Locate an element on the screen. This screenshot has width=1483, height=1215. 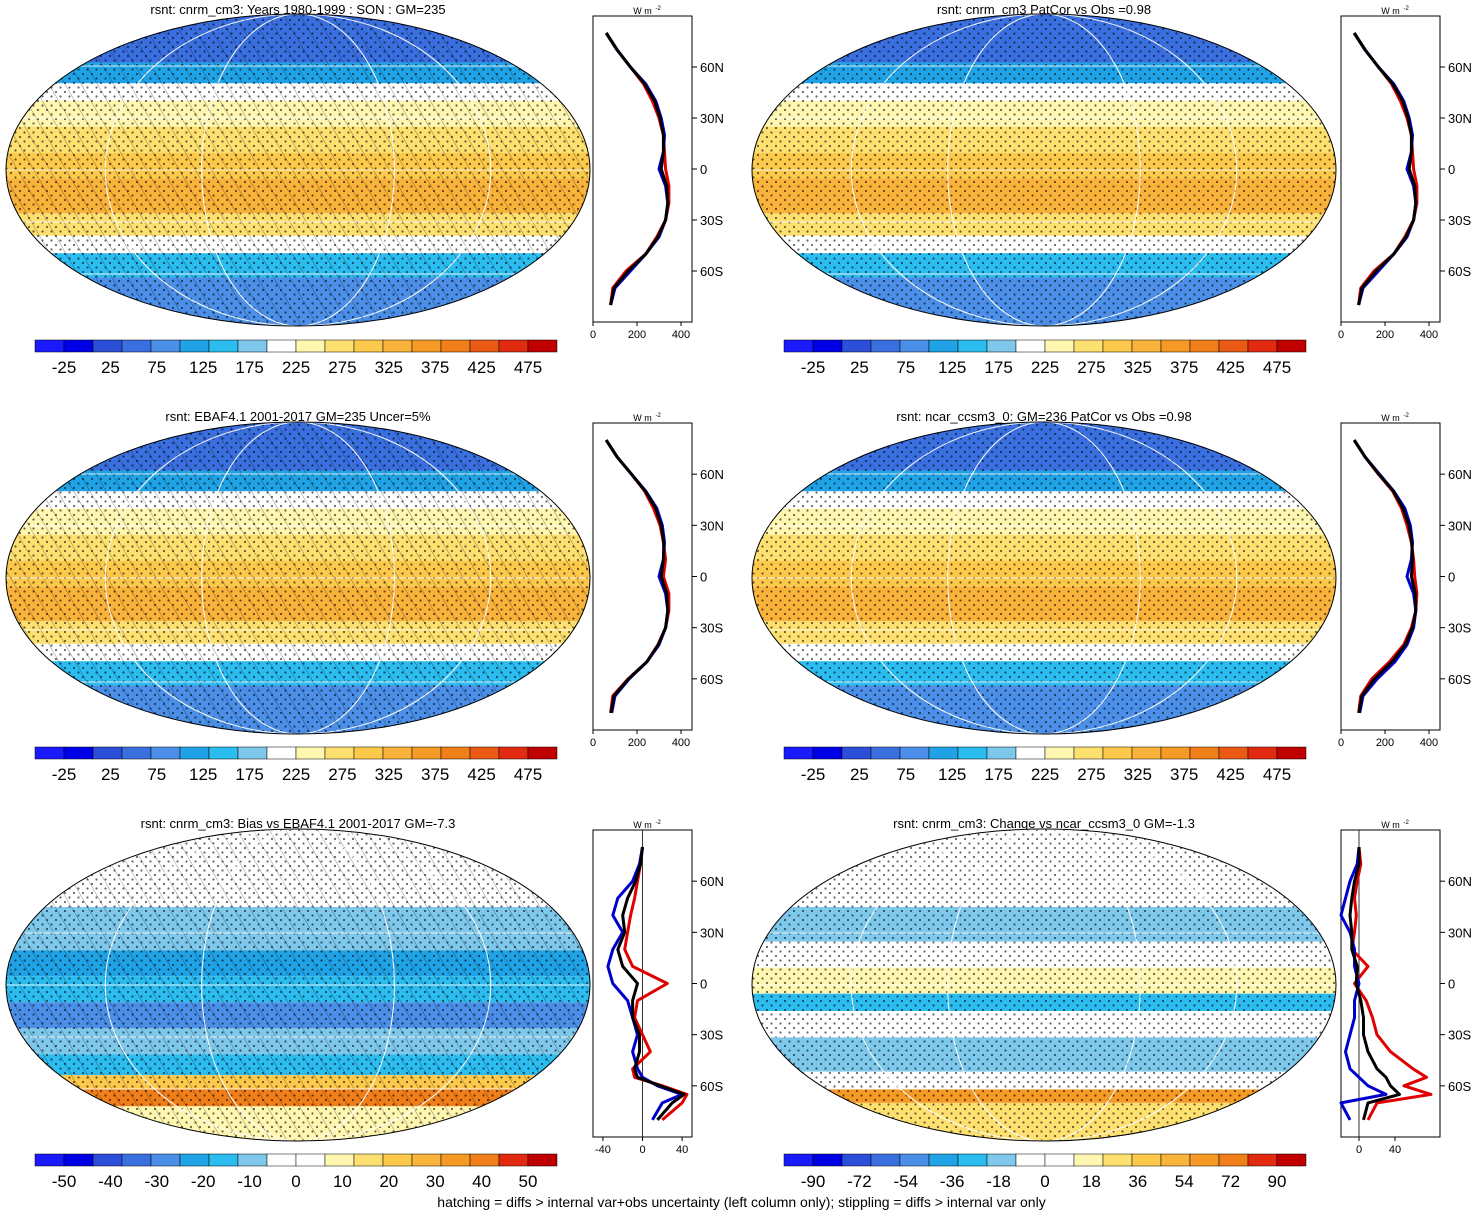
zonal-profile: W m -2 60N 30N 0 30S 60S 0 40 is located at coordinates (1405, 988).